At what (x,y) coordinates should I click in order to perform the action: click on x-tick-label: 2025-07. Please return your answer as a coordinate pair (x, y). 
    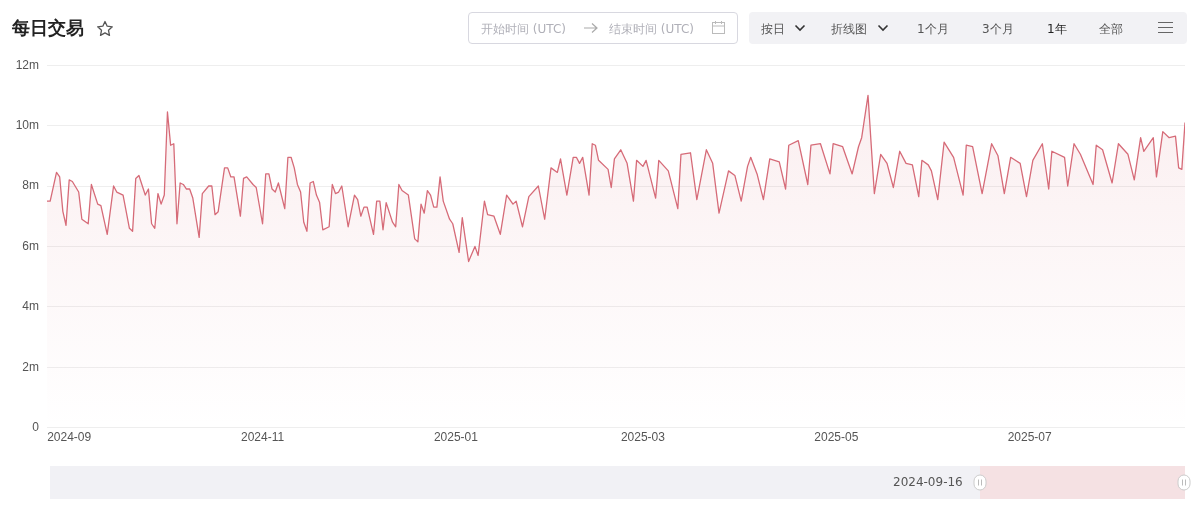
    Looking at the image, I should click on (1030, 437).